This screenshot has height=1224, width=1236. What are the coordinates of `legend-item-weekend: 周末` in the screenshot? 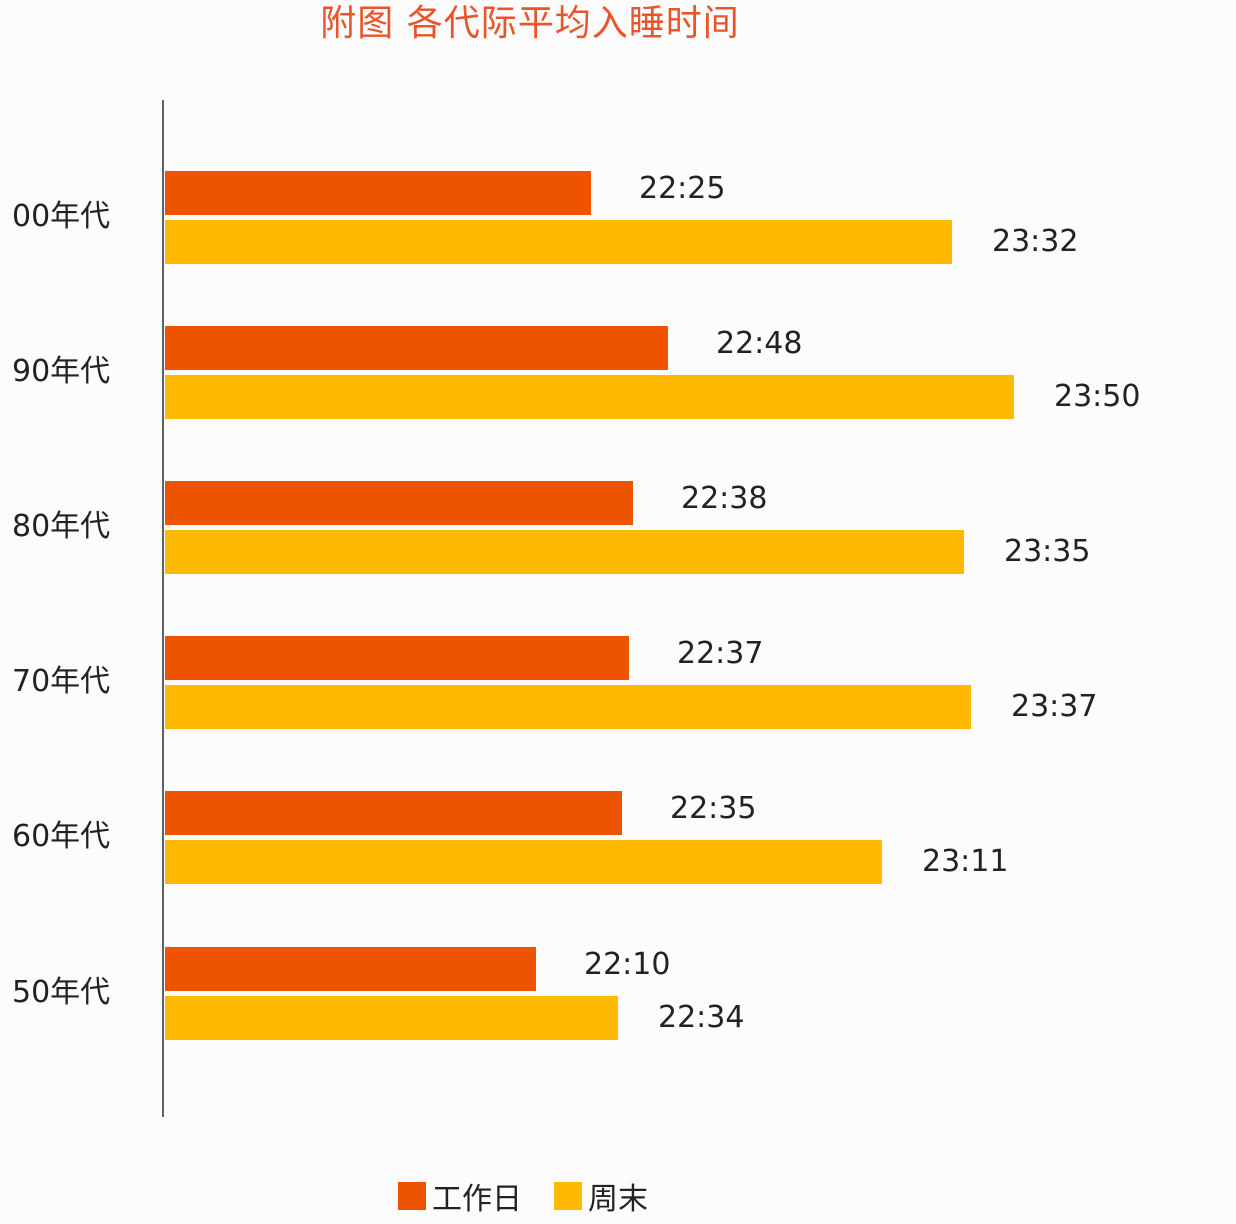 It's located at (601, 1196).